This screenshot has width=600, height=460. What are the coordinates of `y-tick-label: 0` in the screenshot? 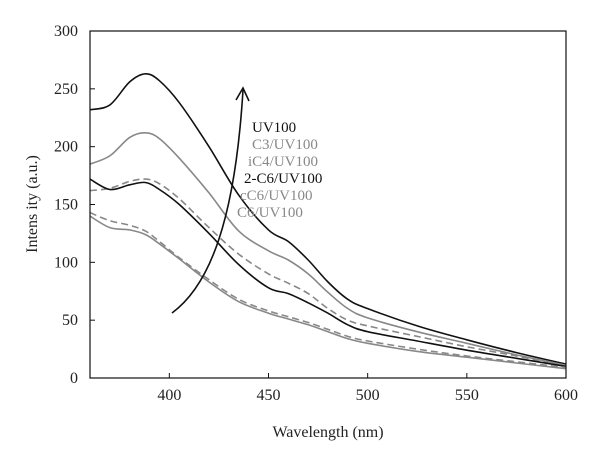 It's located at (74, 378).